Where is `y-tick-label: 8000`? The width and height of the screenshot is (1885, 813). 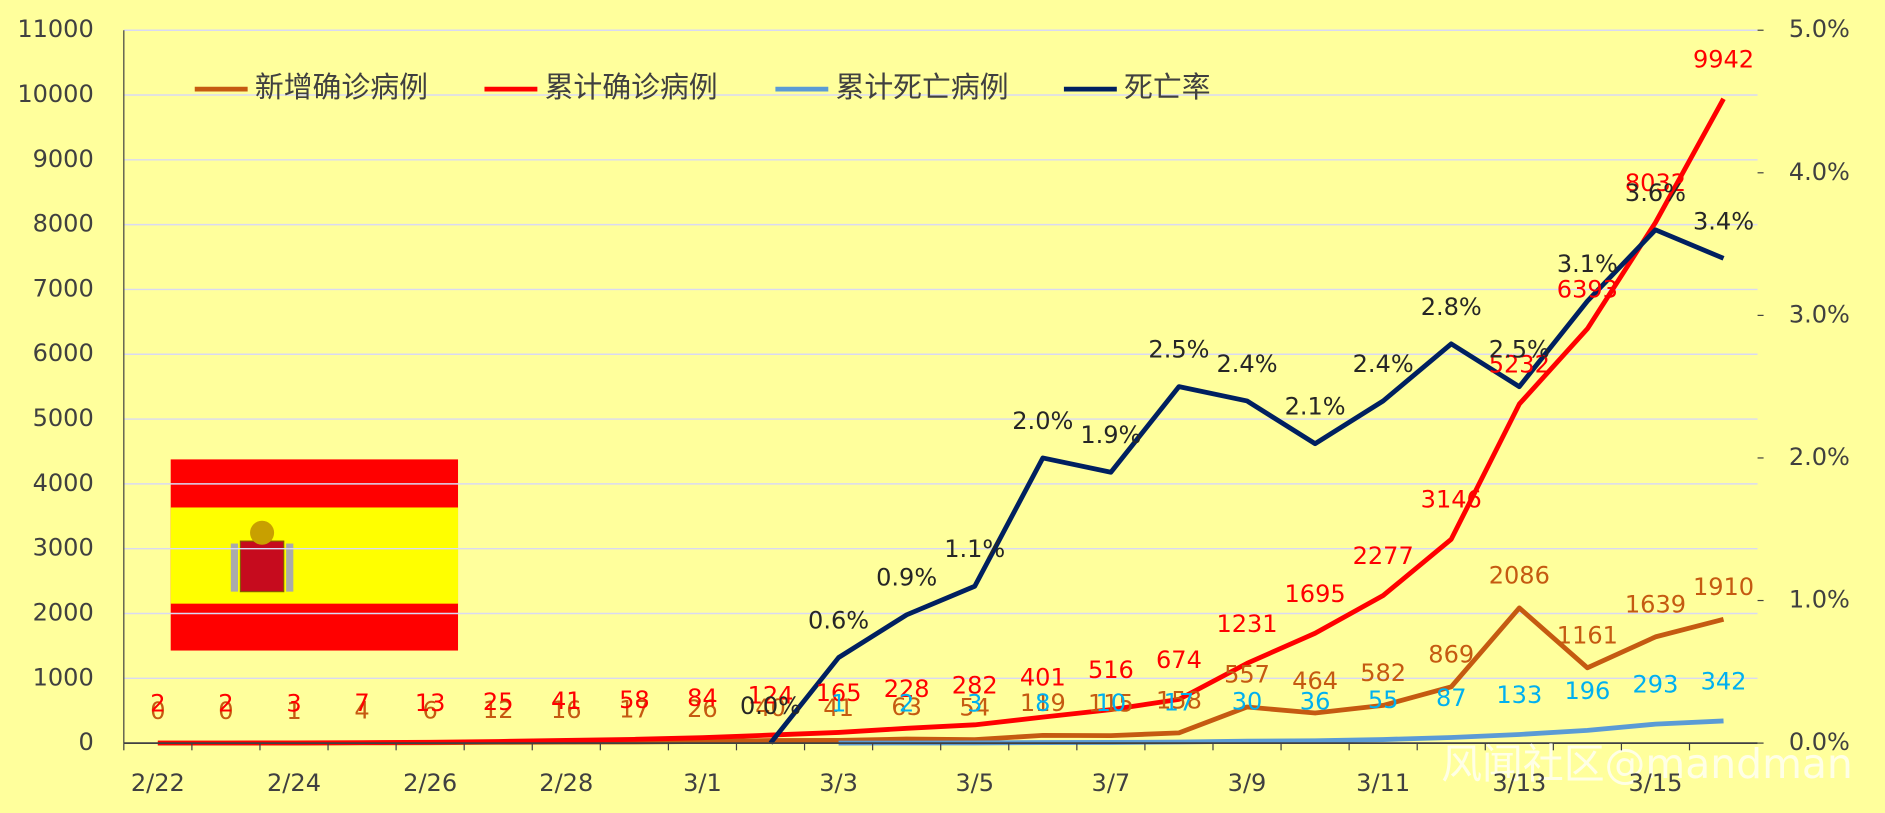
y-tick-label: 8000 is located at coordinates (63, 224).